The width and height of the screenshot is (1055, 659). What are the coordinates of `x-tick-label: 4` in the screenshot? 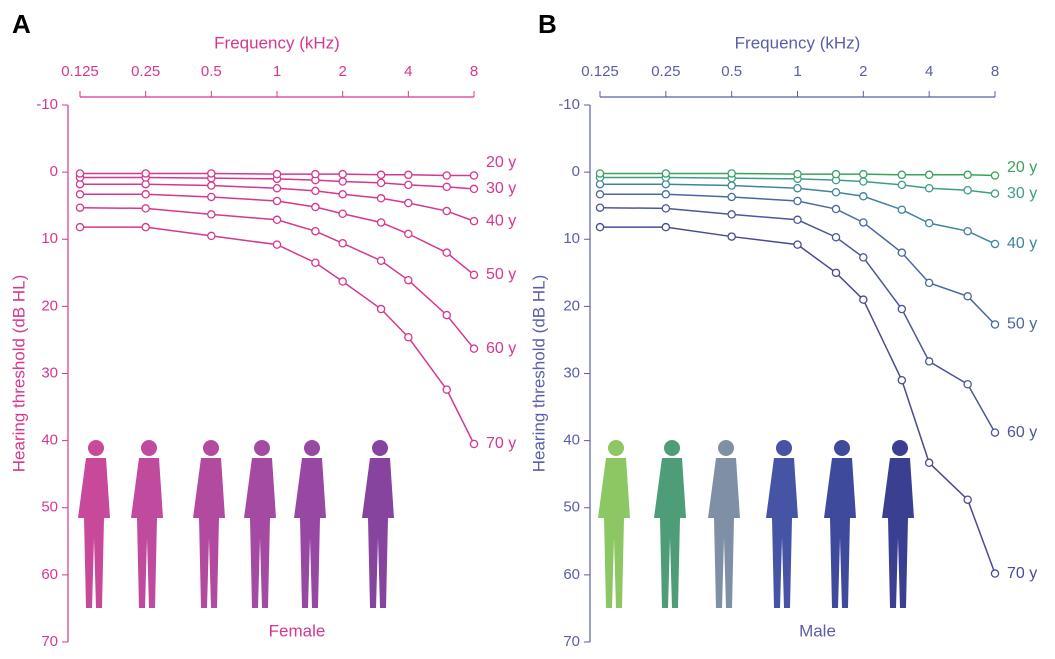 It's located at (929, 71).